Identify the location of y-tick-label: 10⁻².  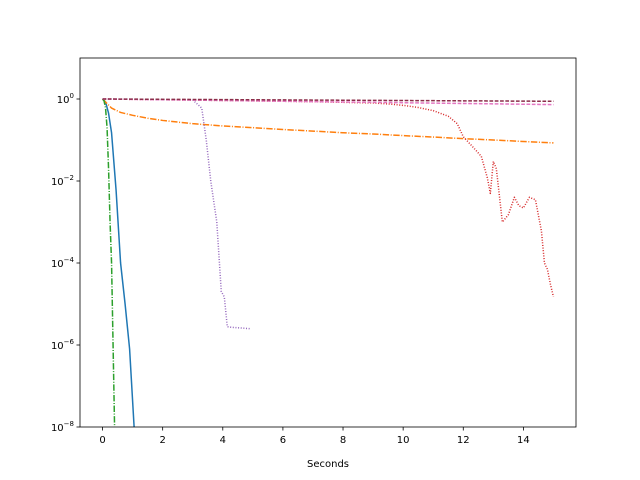
(62, 181).